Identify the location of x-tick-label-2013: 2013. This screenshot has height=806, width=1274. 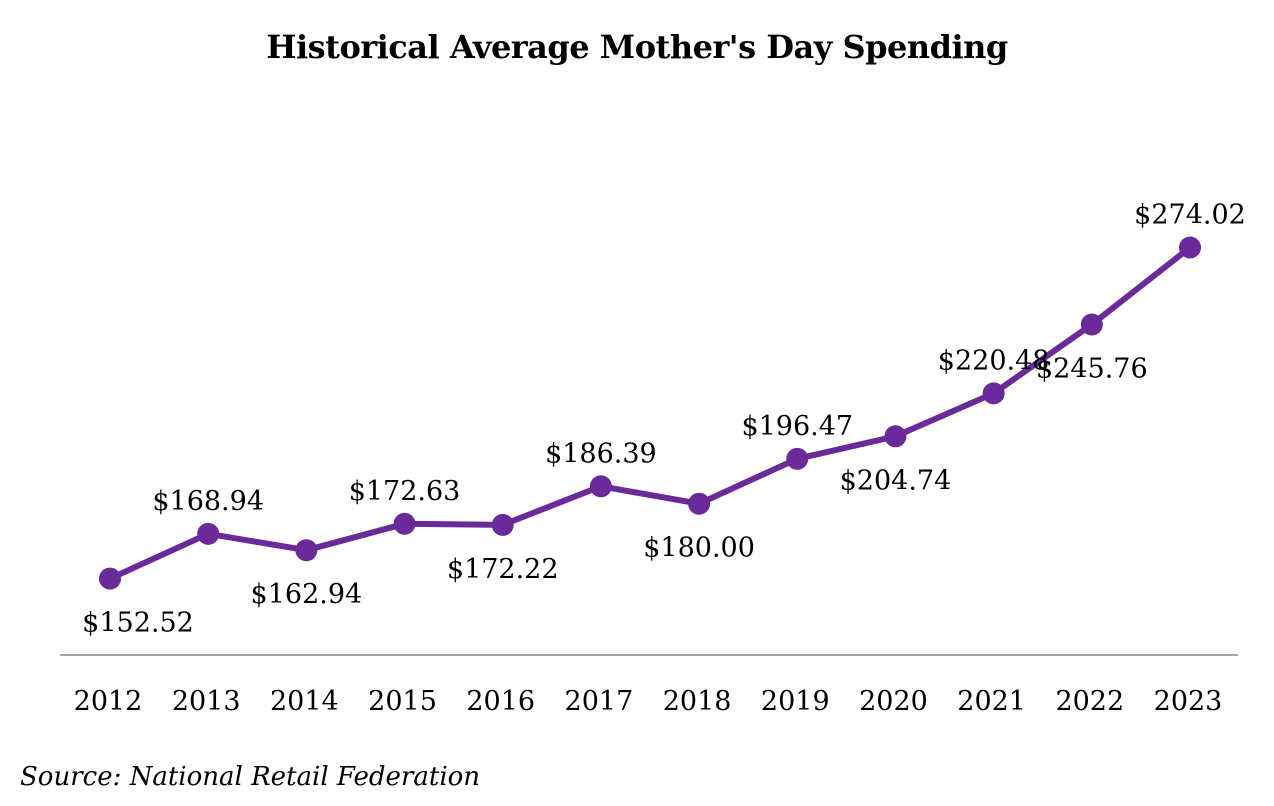
(206, 701).